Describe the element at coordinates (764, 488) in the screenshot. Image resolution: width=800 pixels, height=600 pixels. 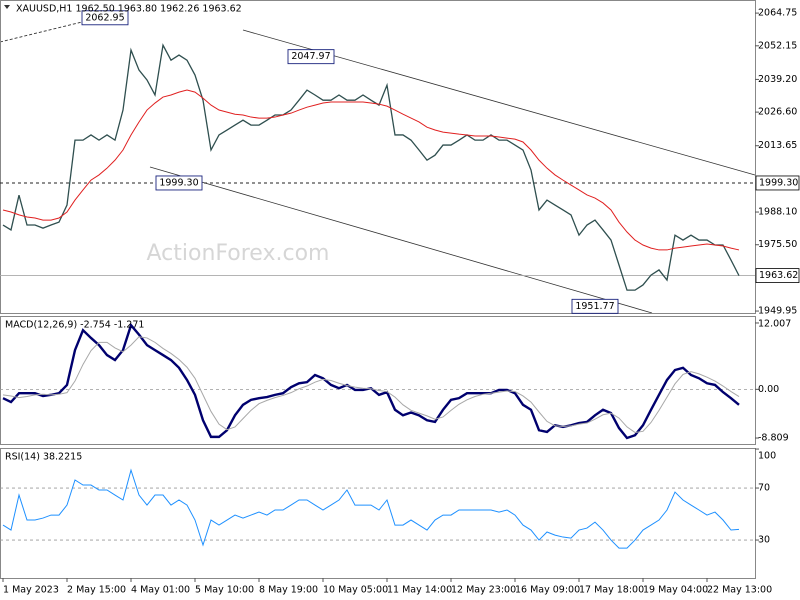
I see `y-tick-label: 70` at that location.